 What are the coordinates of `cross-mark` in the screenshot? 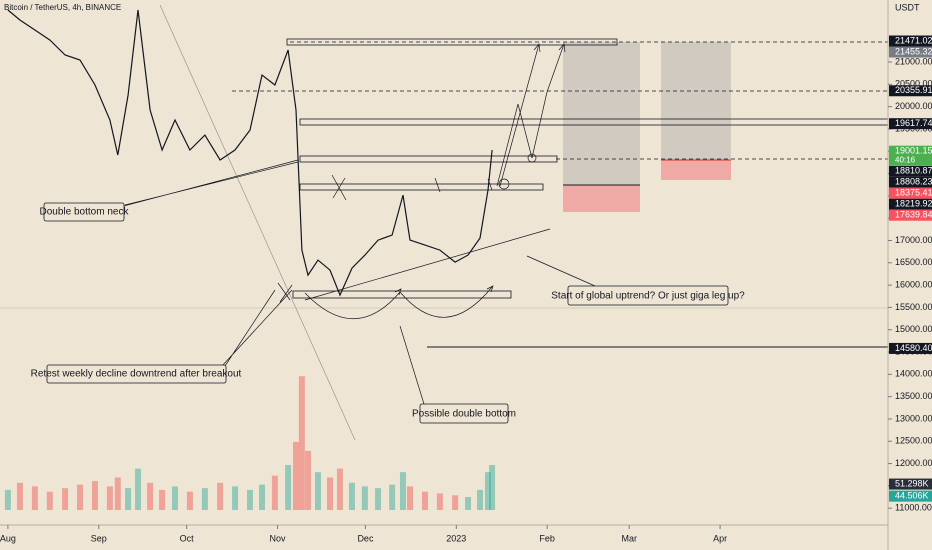 It's located at (385, 238).